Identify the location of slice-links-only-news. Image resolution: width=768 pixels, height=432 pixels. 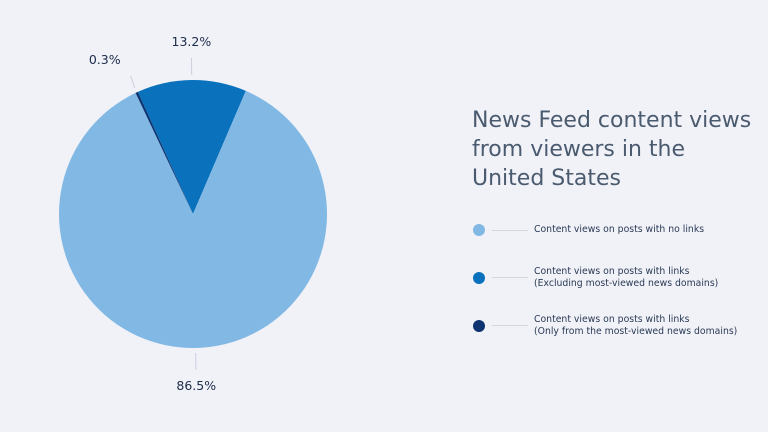
(164, 152).